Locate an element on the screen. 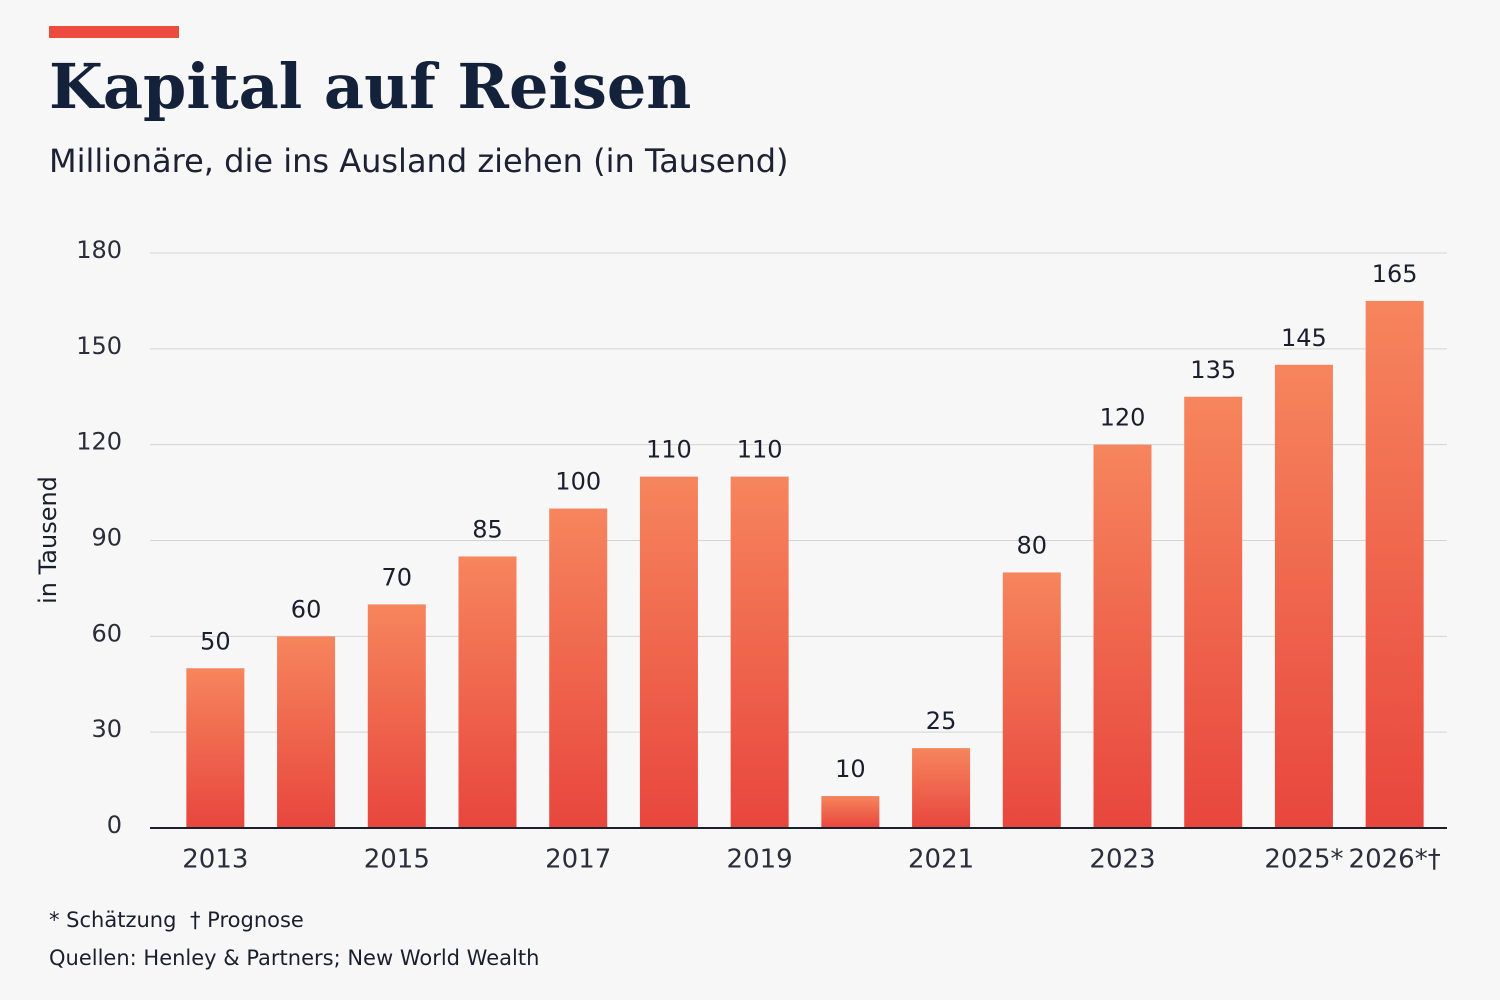  value-label: 145 is located at coordinates (1304, 338).